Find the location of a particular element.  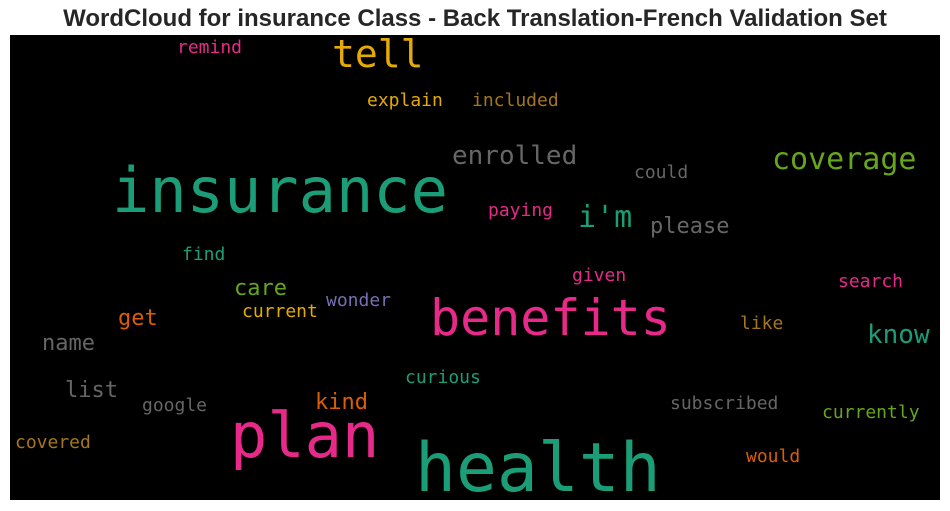

word-know: know is located at coordinates (898, 335).